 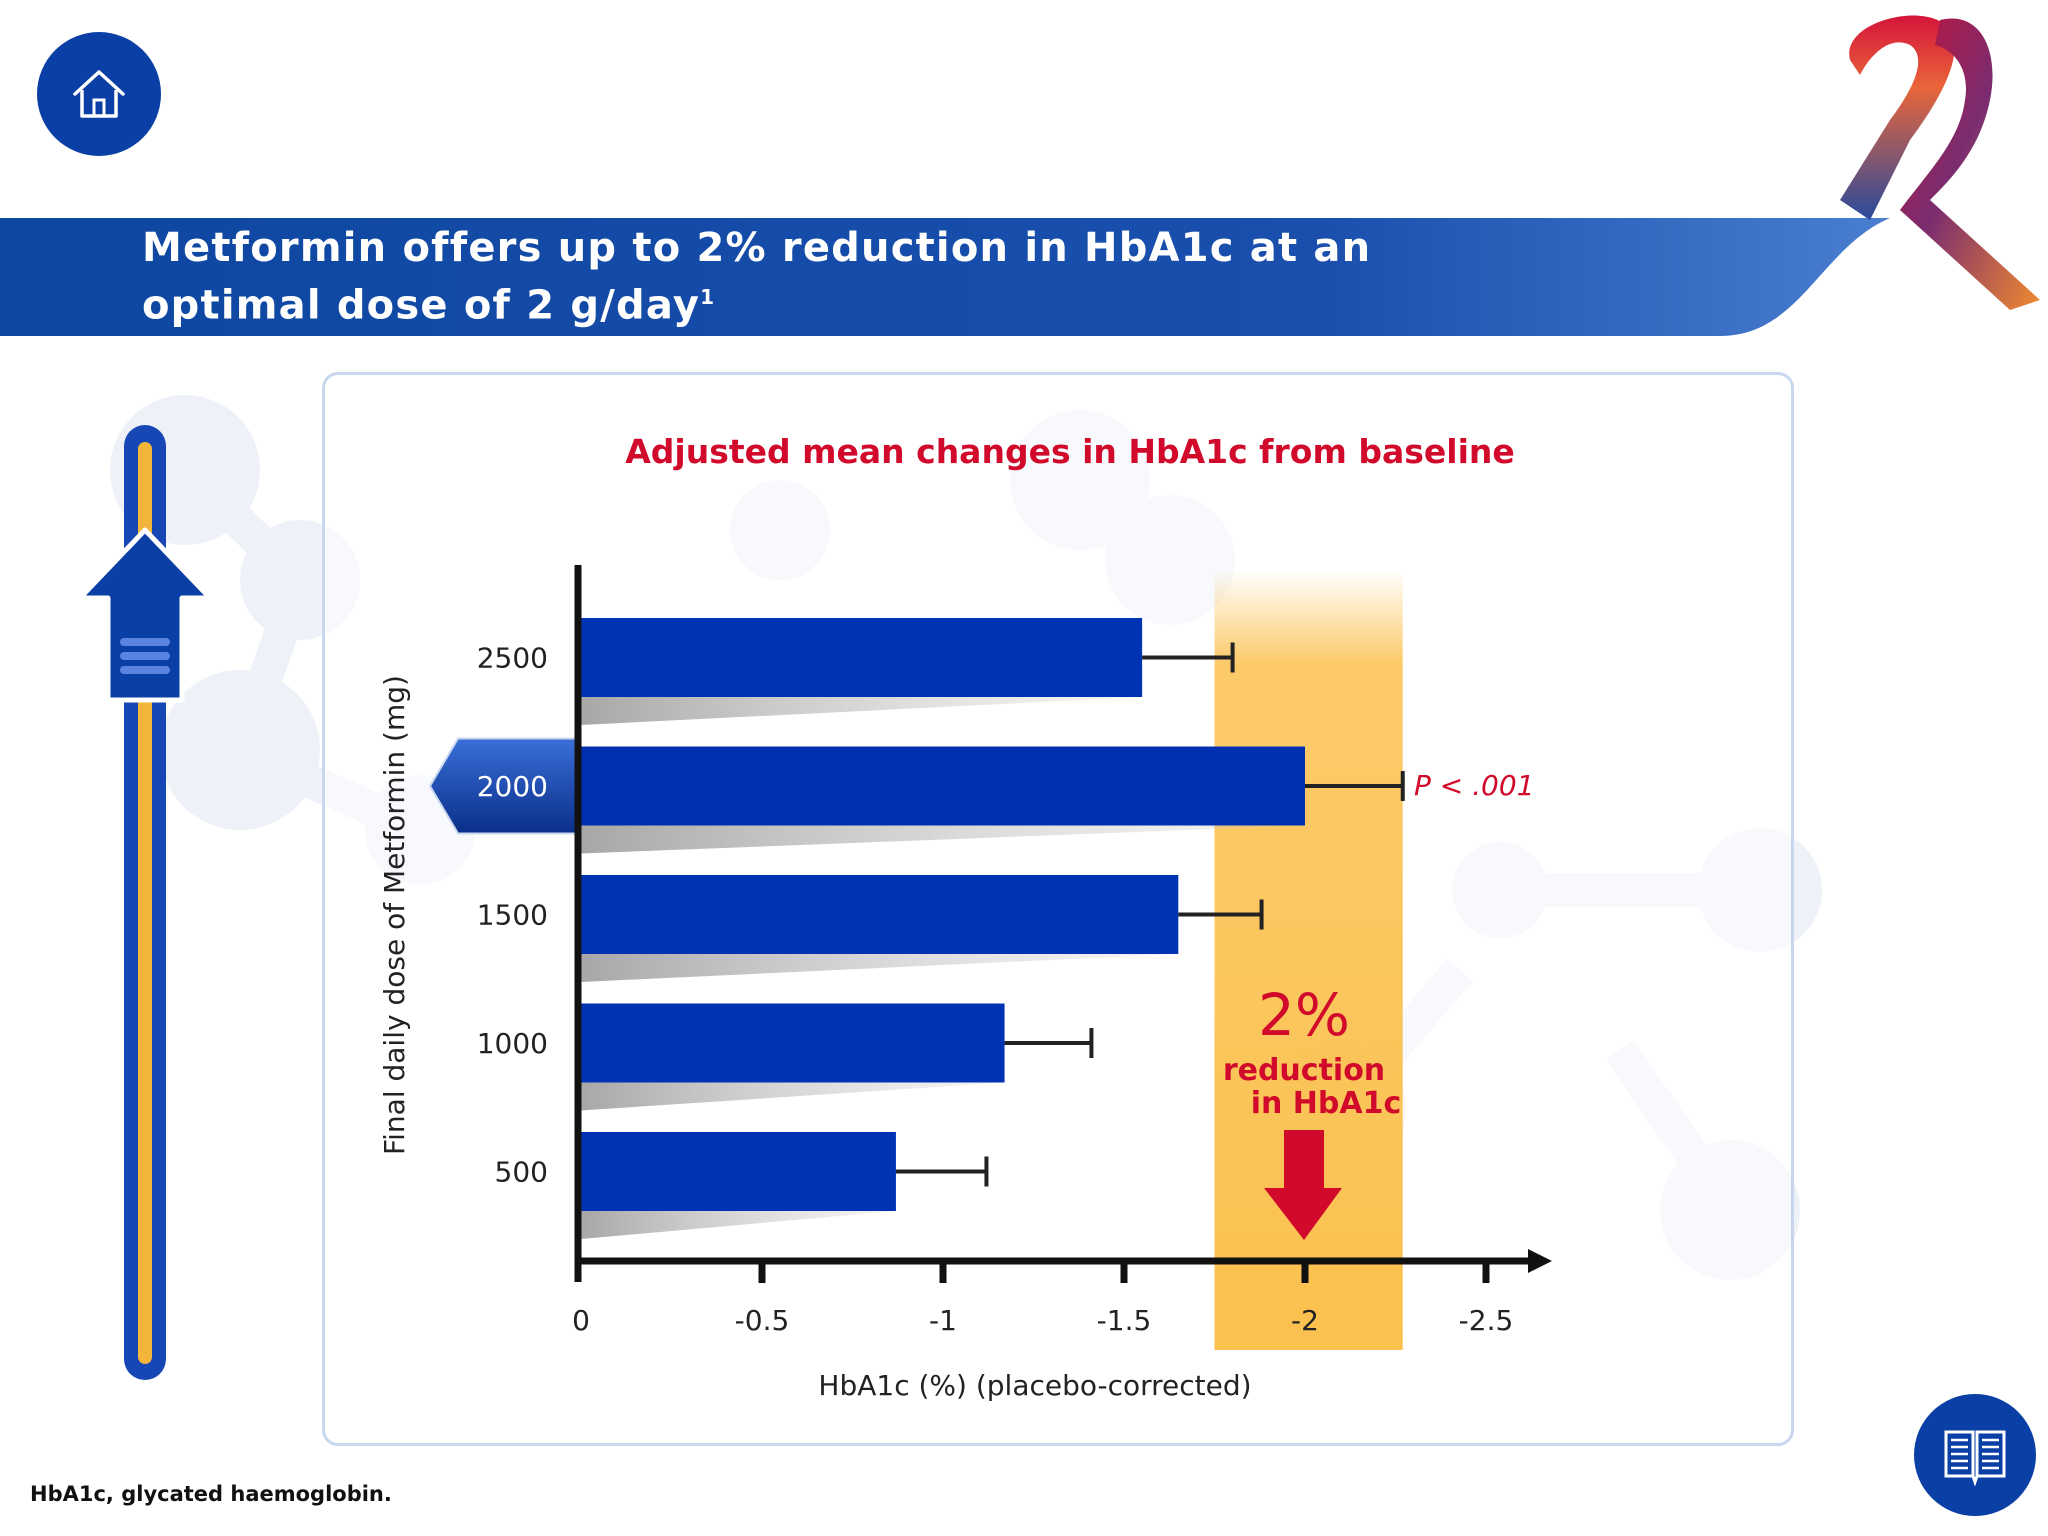 What do you see at coordinates (394, 915) in the screenshot?
I see `y-axis-label: Final daily dose of Metformin (mg)` at bounding box center [394, 915].